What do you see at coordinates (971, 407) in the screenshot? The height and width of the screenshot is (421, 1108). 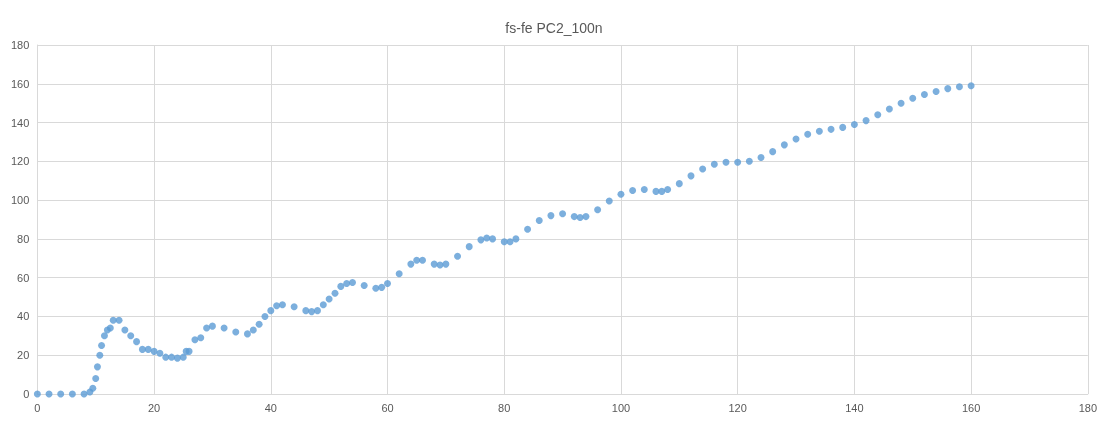 I see `x-tick-label: 160` at bounding box center [971, 407].